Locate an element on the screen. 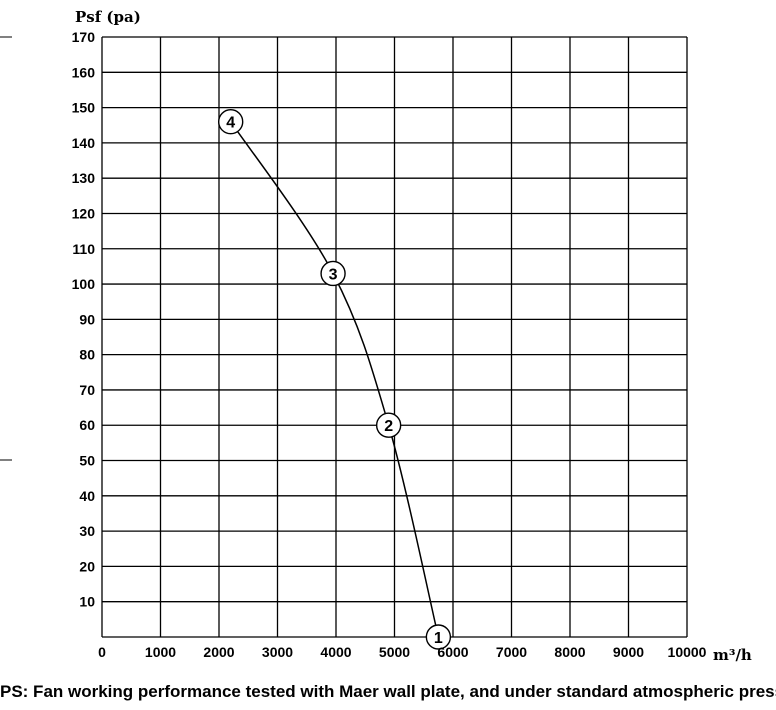 Image resolution: width=776 pixels, height=710 pixels. point-marker-label: 1 is located at coordinates (438, 638).